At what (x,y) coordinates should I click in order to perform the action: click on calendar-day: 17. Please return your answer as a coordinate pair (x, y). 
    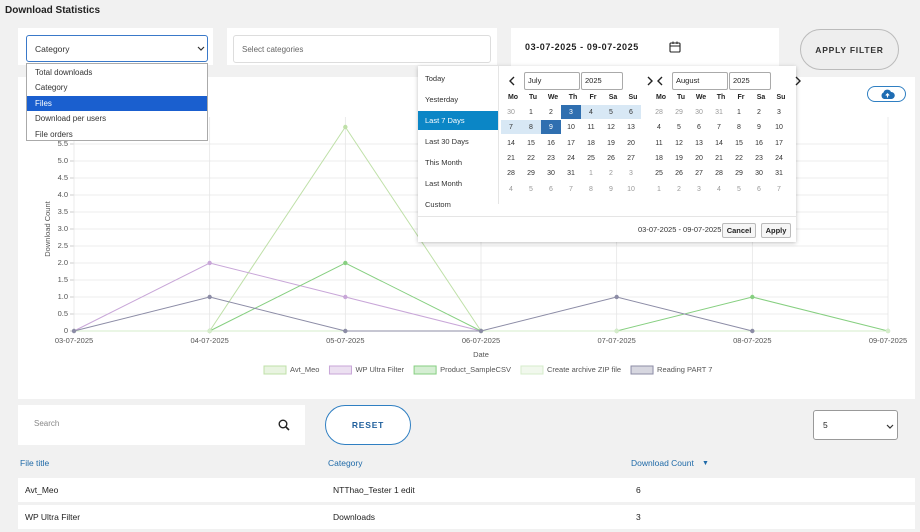
    Looking at the image, I should click on (571, 143).